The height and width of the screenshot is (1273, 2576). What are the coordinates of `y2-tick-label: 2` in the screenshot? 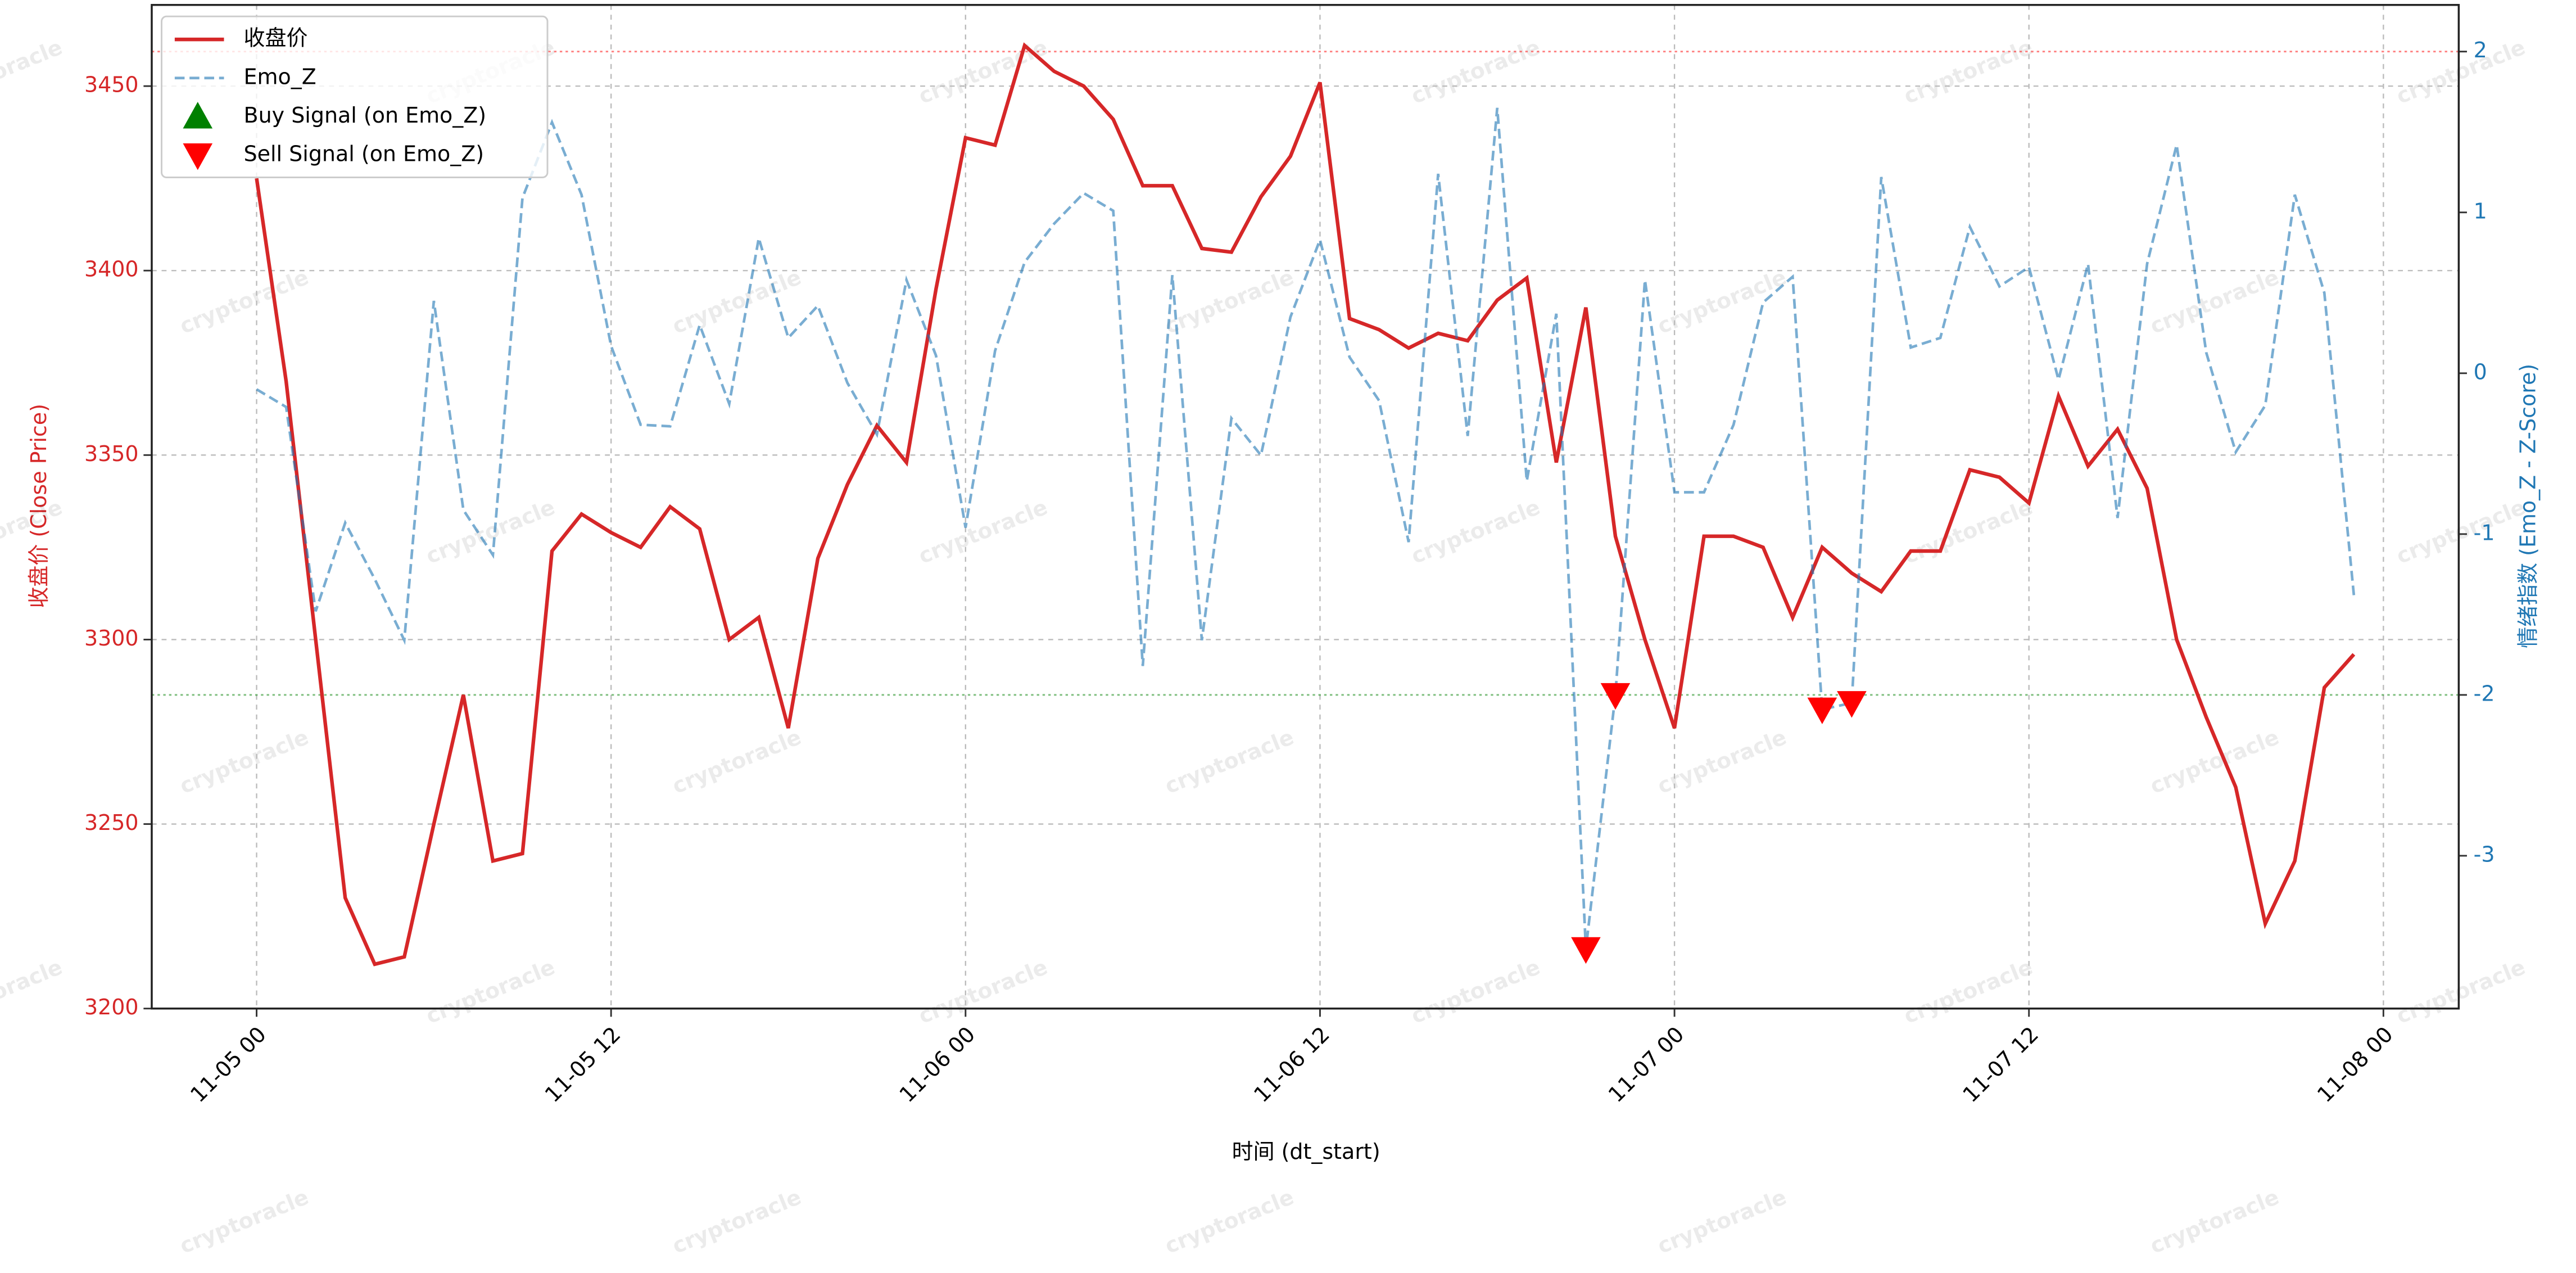 It's located at (2480, 50).